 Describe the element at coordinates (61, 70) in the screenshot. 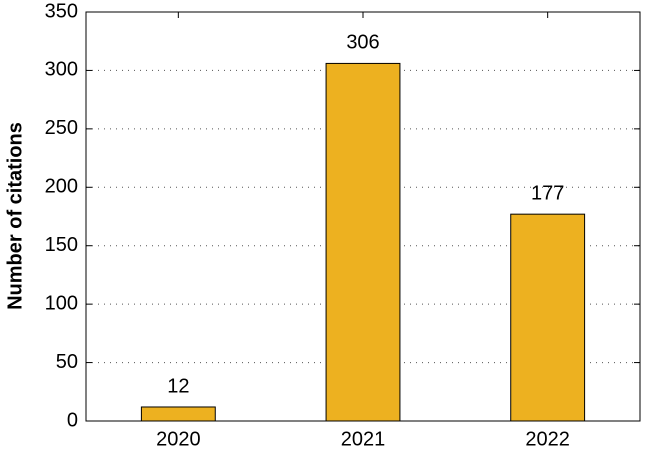

I see `y-tick-label: 300` at that location.